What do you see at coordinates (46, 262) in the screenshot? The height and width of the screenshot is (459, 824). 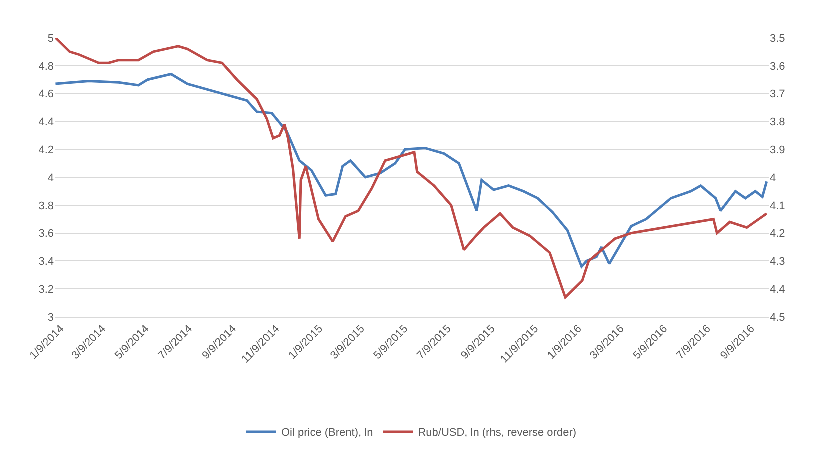 I see `y-tick-label: 3.4` at bounding box center [46, 262].